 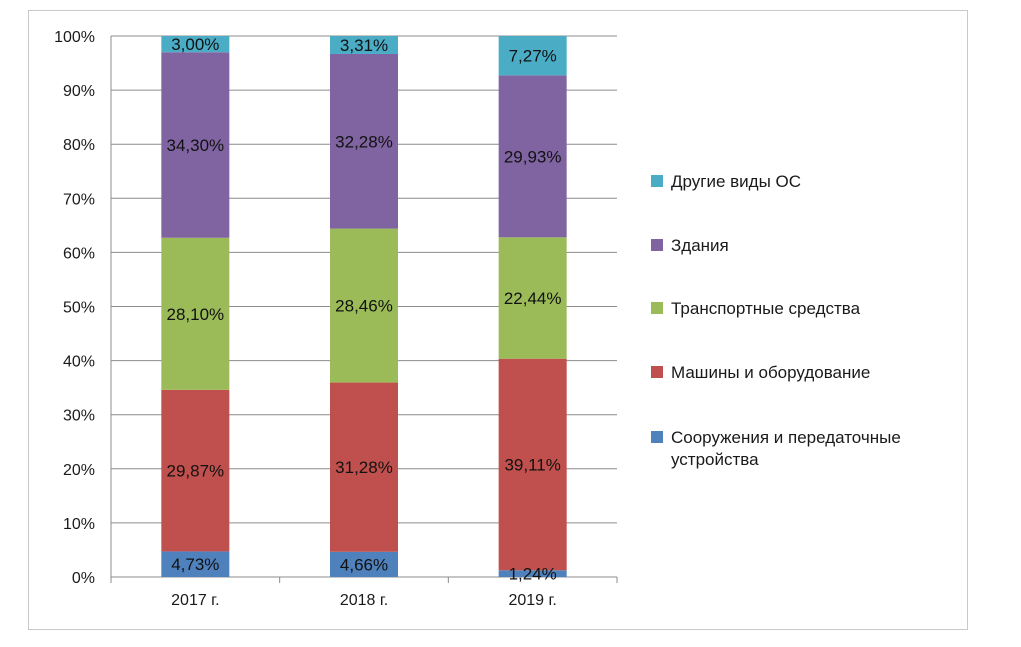 I want to click on data-label: 22,44%, so click(x=533, y=298).